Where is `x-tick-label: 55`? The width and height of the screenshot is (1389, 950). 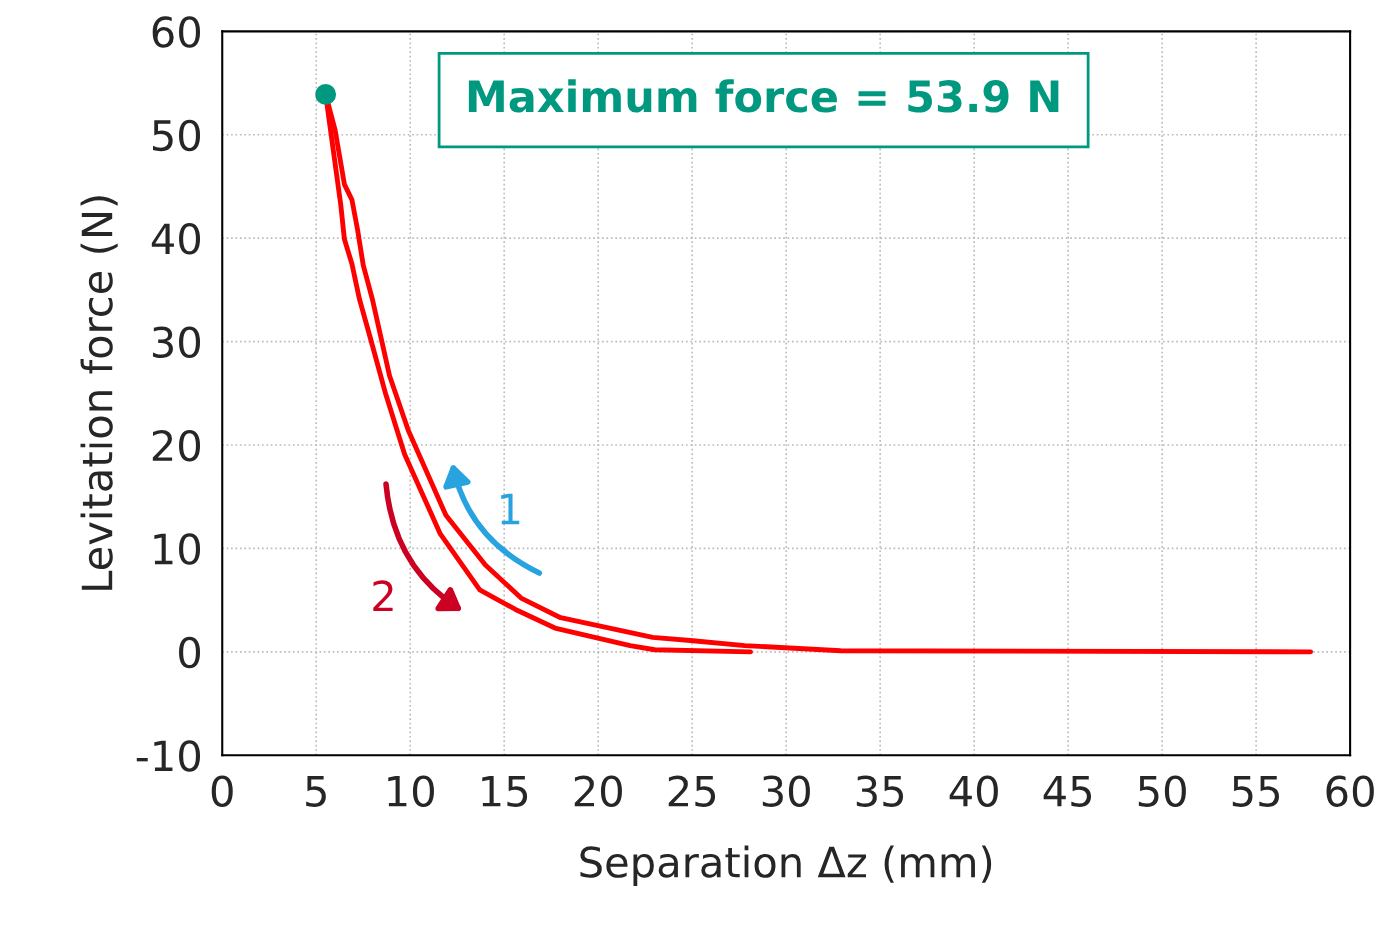 x-tick-label: 55 is located at coordinates (1255, 791).